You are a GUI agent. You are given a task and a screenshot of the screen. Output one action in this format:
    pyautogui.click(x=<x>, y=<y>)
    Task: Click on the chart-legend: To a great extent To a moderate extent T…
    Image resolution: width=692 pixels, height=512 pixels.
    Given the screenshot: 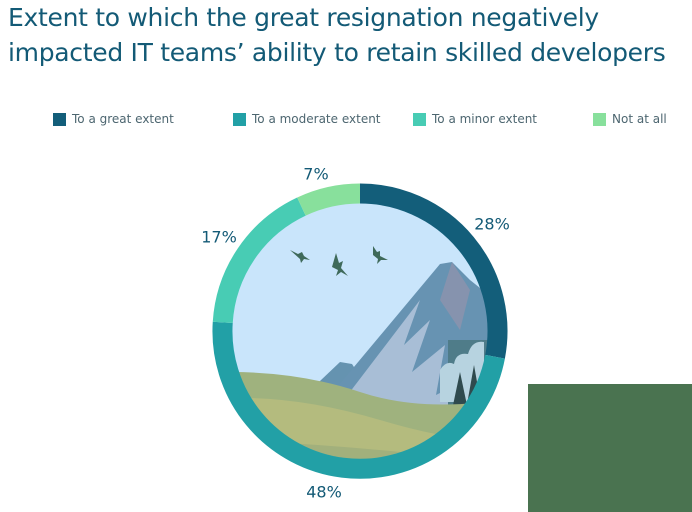 What is the action you would take?
    pyautogui.click(x=346, y=120)
    